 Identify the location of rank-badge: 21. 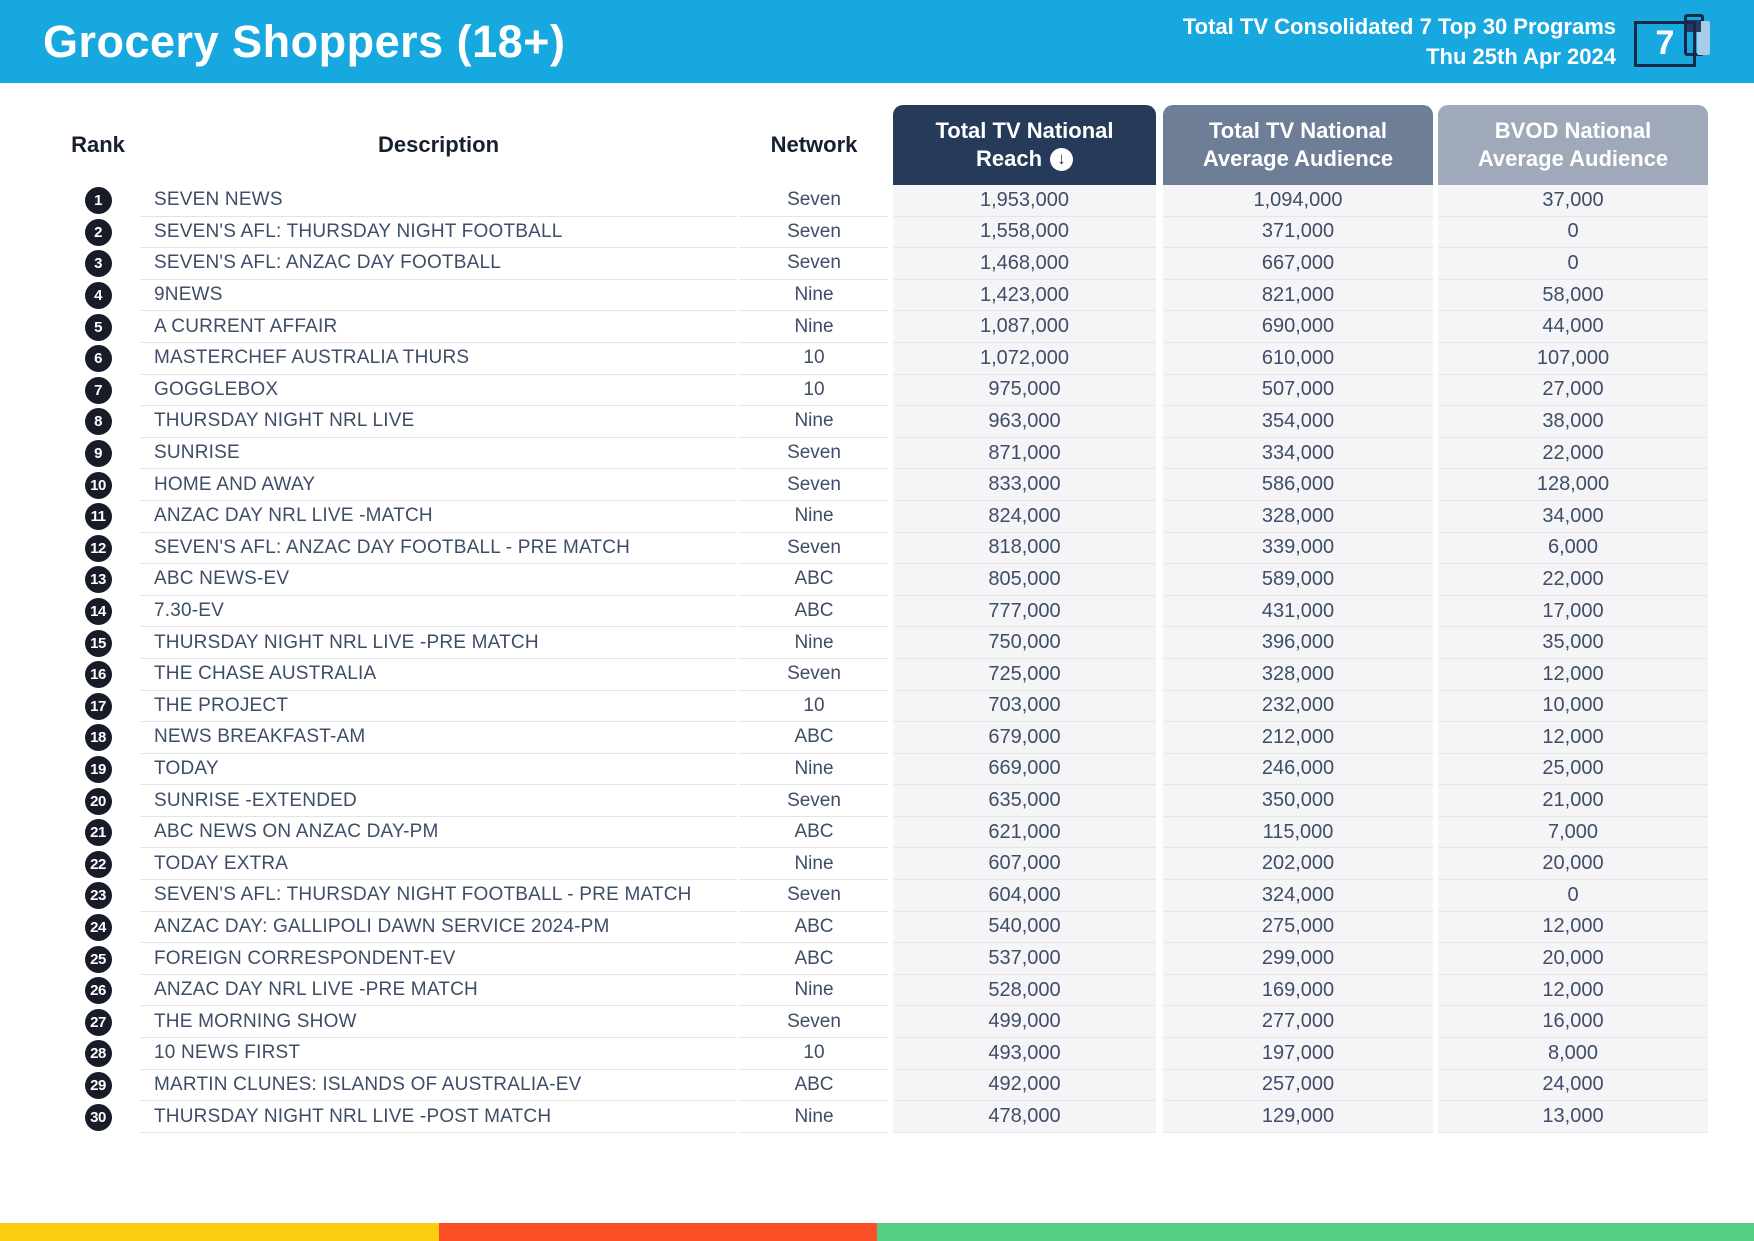
(98, 833).